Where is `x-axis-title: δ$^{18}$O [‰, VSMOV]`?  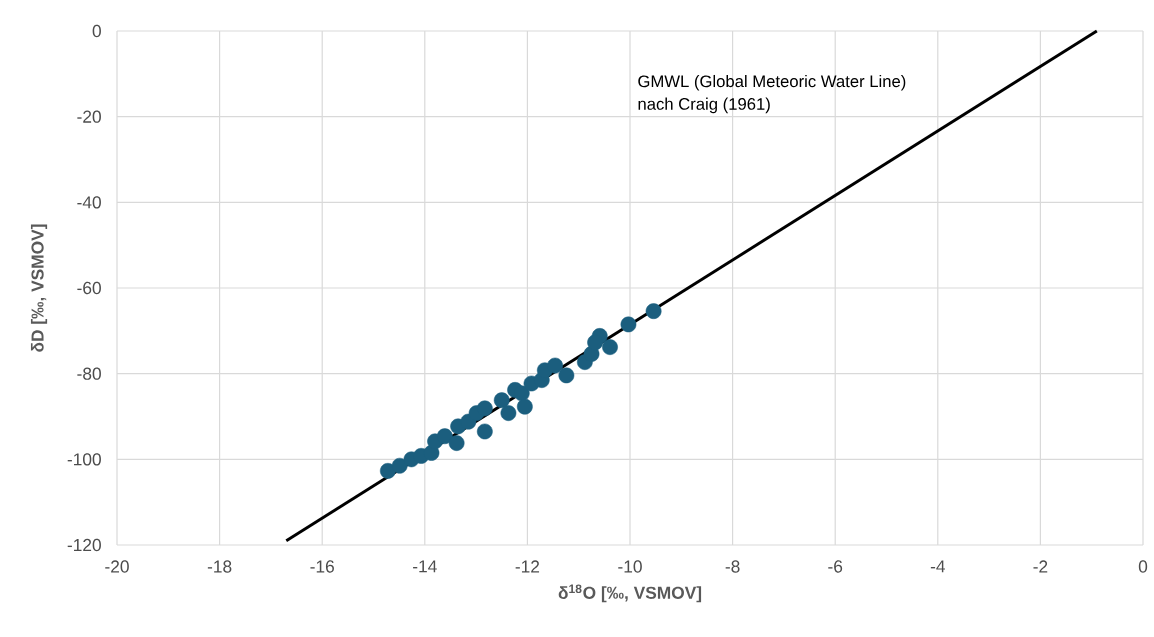 x-axis-title: δ$^{18}$O [‰, VSMOV] is located at coordinates (630, 593).